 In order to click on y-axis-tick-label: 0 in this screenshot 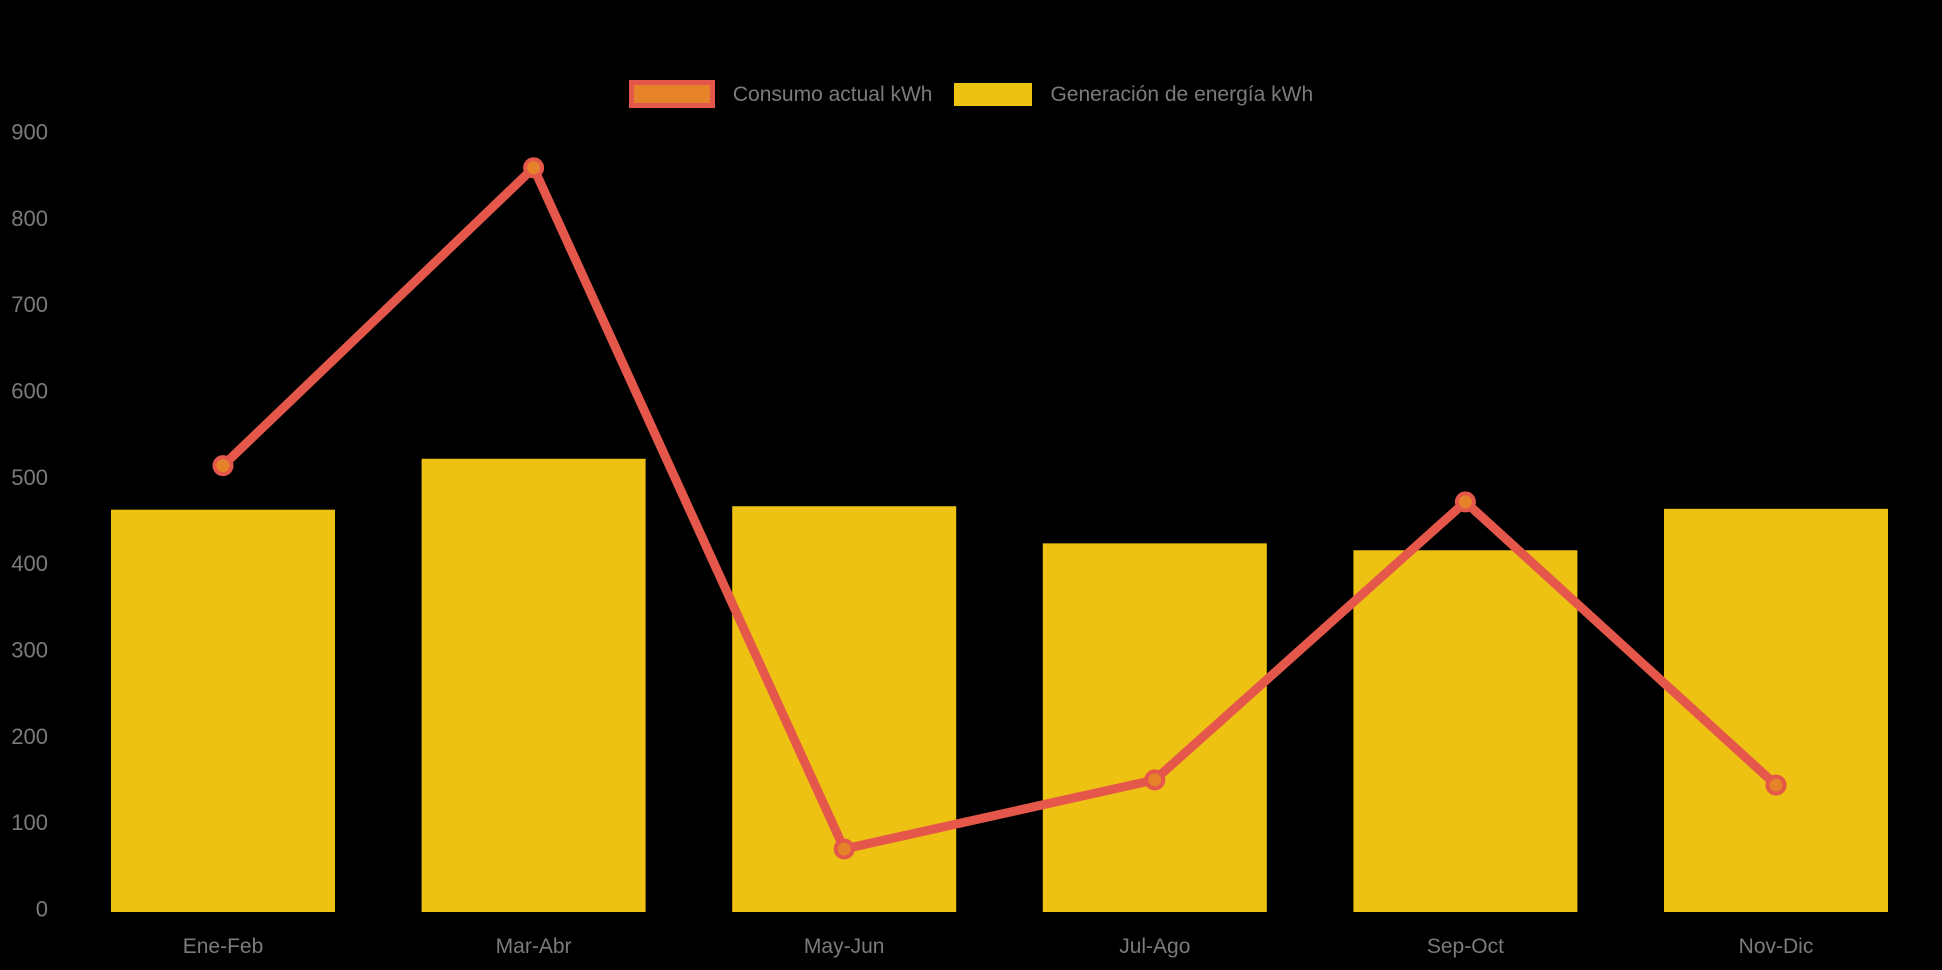, I will do `click(42, 909)`.